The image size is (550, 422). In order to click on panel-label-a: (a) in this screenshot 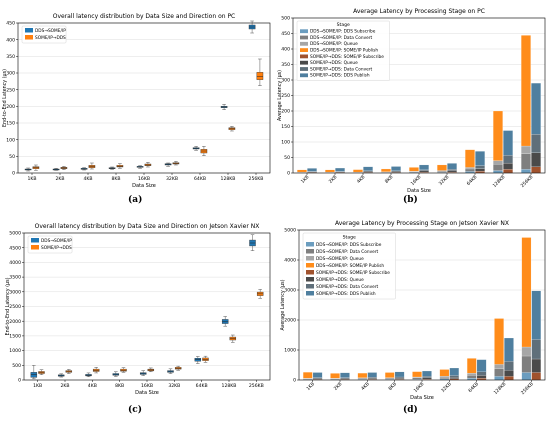, I will do `click(135, 200)`.